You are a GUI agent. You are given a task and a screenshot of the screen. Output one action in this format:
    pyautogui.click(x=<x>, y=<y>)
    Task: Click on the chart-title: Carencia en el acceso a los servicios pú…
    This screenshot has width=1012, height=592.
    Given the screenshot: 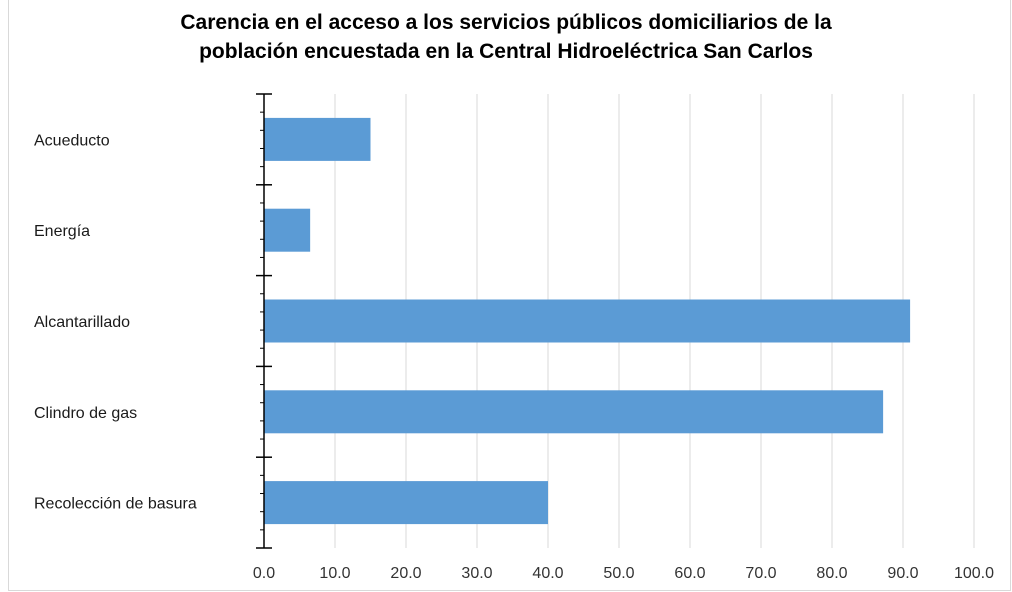 What is the action you would take?
    pyautogui.click(x=506, y=37)
    